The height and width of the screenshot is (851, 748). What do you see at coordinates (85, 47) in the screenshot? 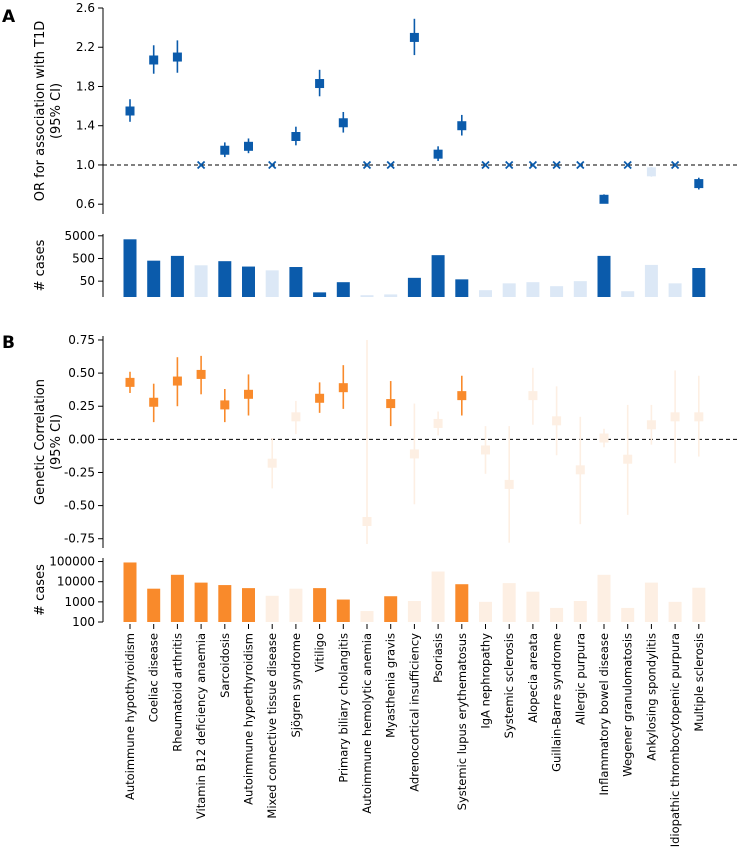
I see `y-tick-label: 2.2` at bounding box center [85, 47].